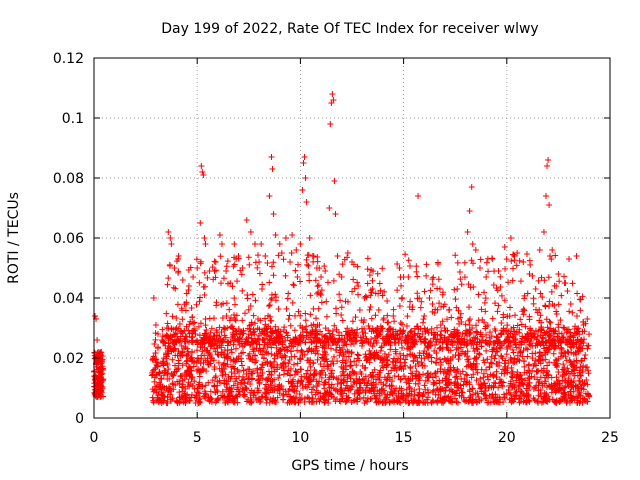  I want to click on y-tick-label: 0.08, so click(68, 179).